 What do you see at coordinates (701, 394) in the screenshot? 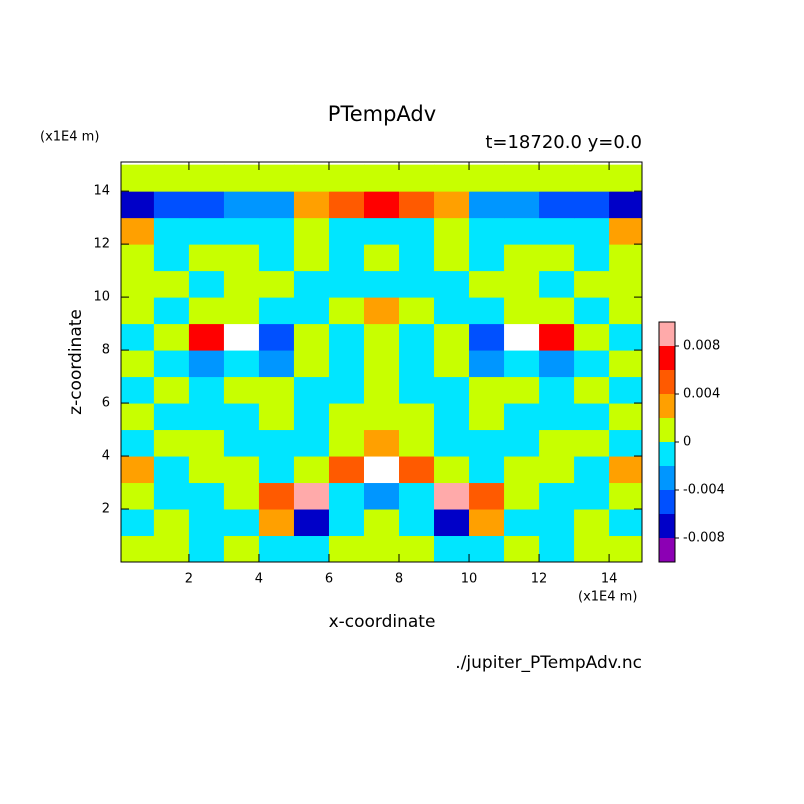
I see `colorbar-label: 0.004` at bounding box center [701, 394].